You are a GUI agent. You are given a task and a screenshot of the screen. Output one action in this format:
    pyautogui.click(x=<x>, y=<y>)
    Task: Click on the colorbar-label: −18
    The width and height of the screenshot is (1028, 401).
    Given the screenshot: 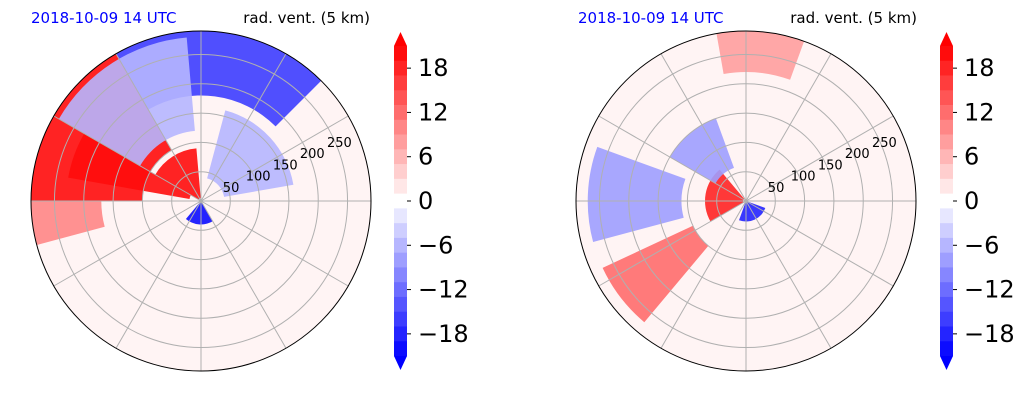 What is the action you would take?
    pyautogui.click(x=989, y=334)
    